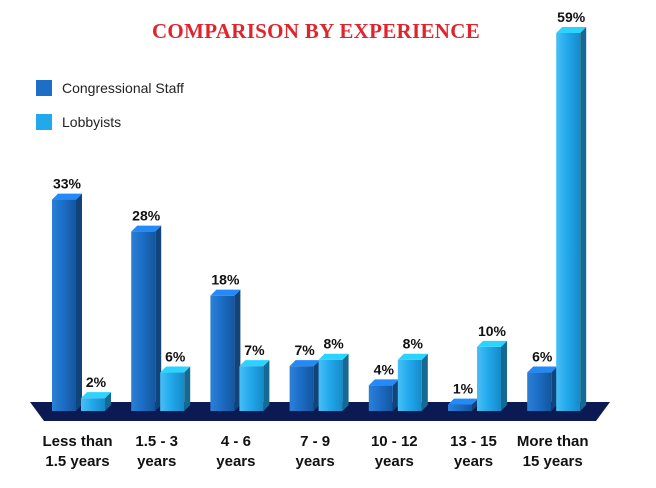 This screenshot has height=488, width=656. I want to click on bar-side-congressional-staff-13-15-years, so click(475, 404).